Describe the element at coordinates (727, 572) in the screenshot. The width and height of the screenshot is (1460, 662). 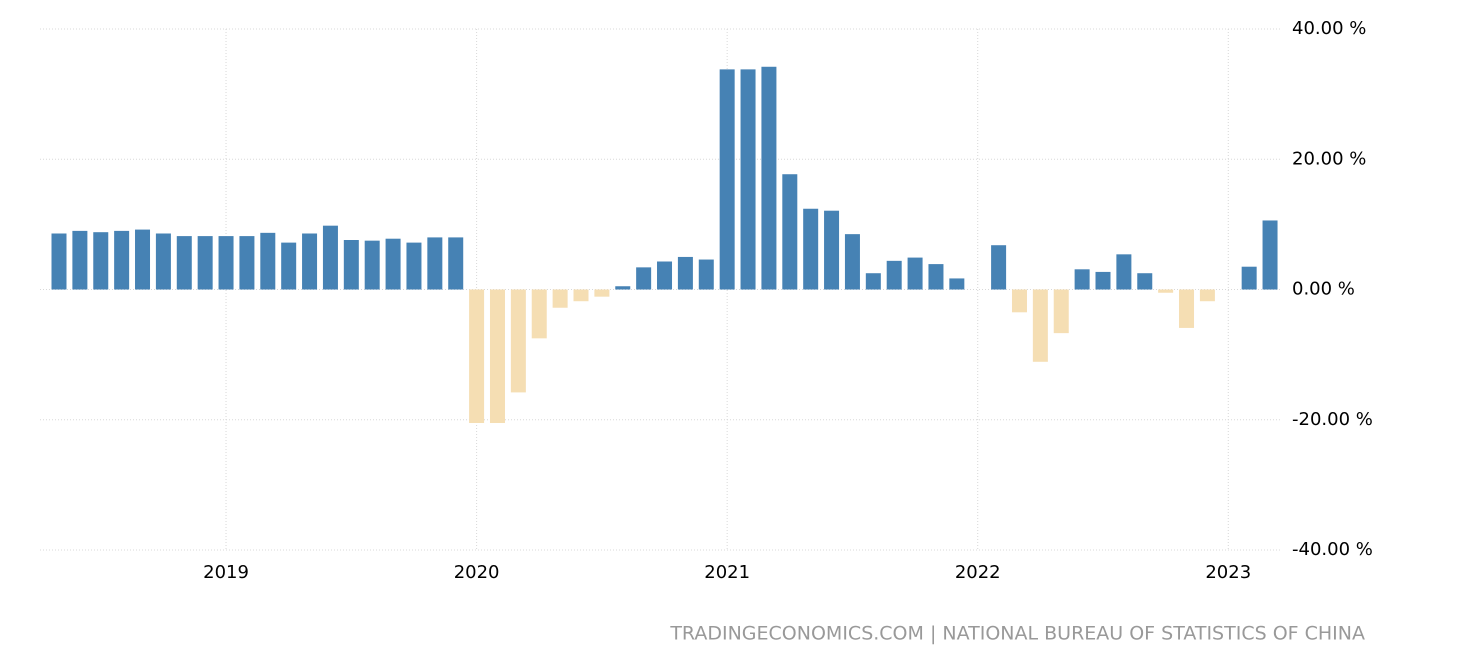
I see `x-tick-label: 2021` at that location.